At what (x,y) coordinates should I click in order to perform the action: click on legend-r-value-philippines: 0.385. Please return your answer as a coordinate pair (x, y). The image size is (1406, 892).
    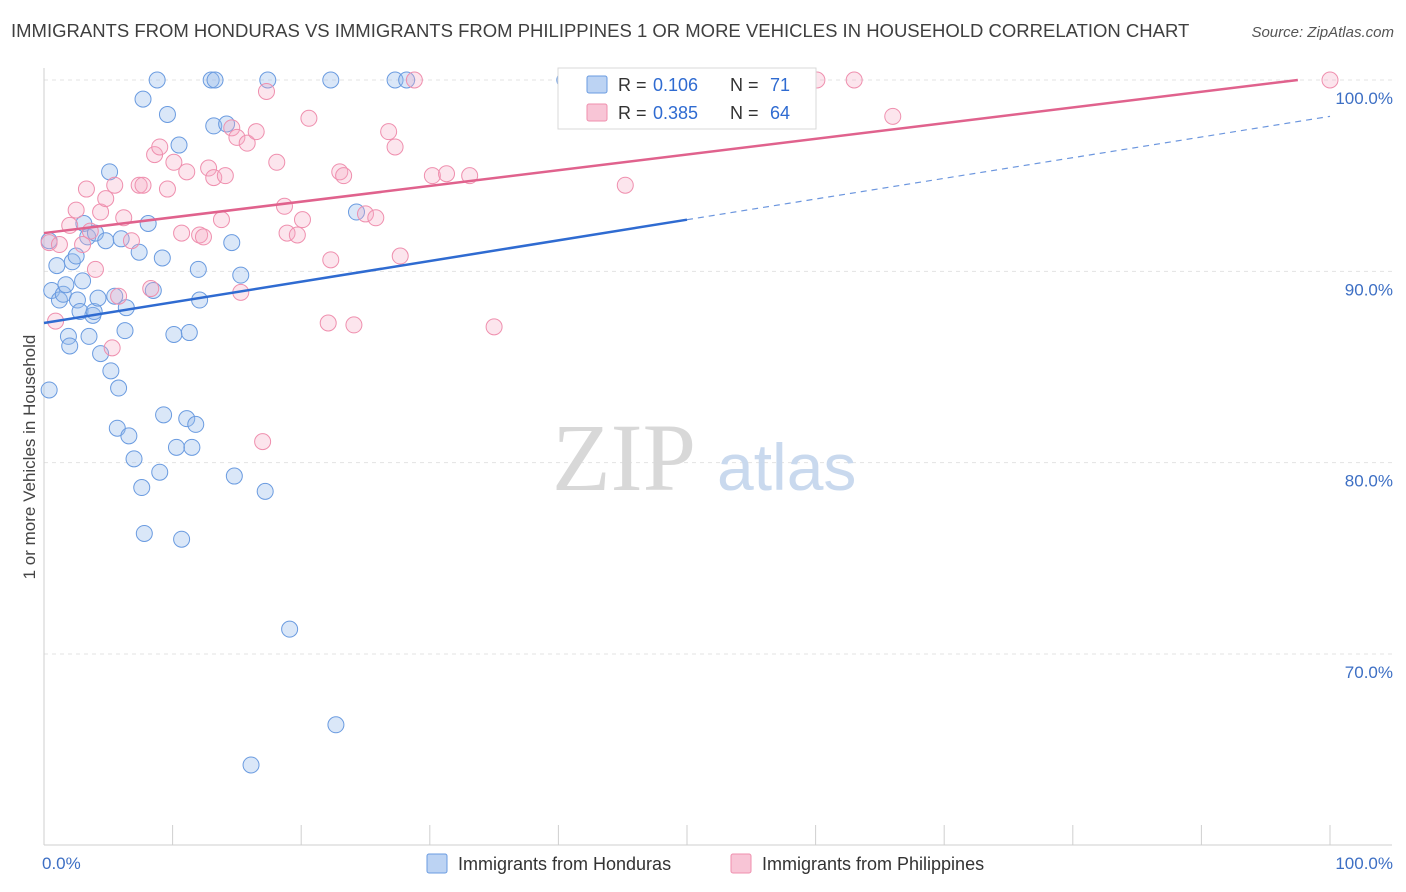
    Looking at the image, I should click on (675, 113).